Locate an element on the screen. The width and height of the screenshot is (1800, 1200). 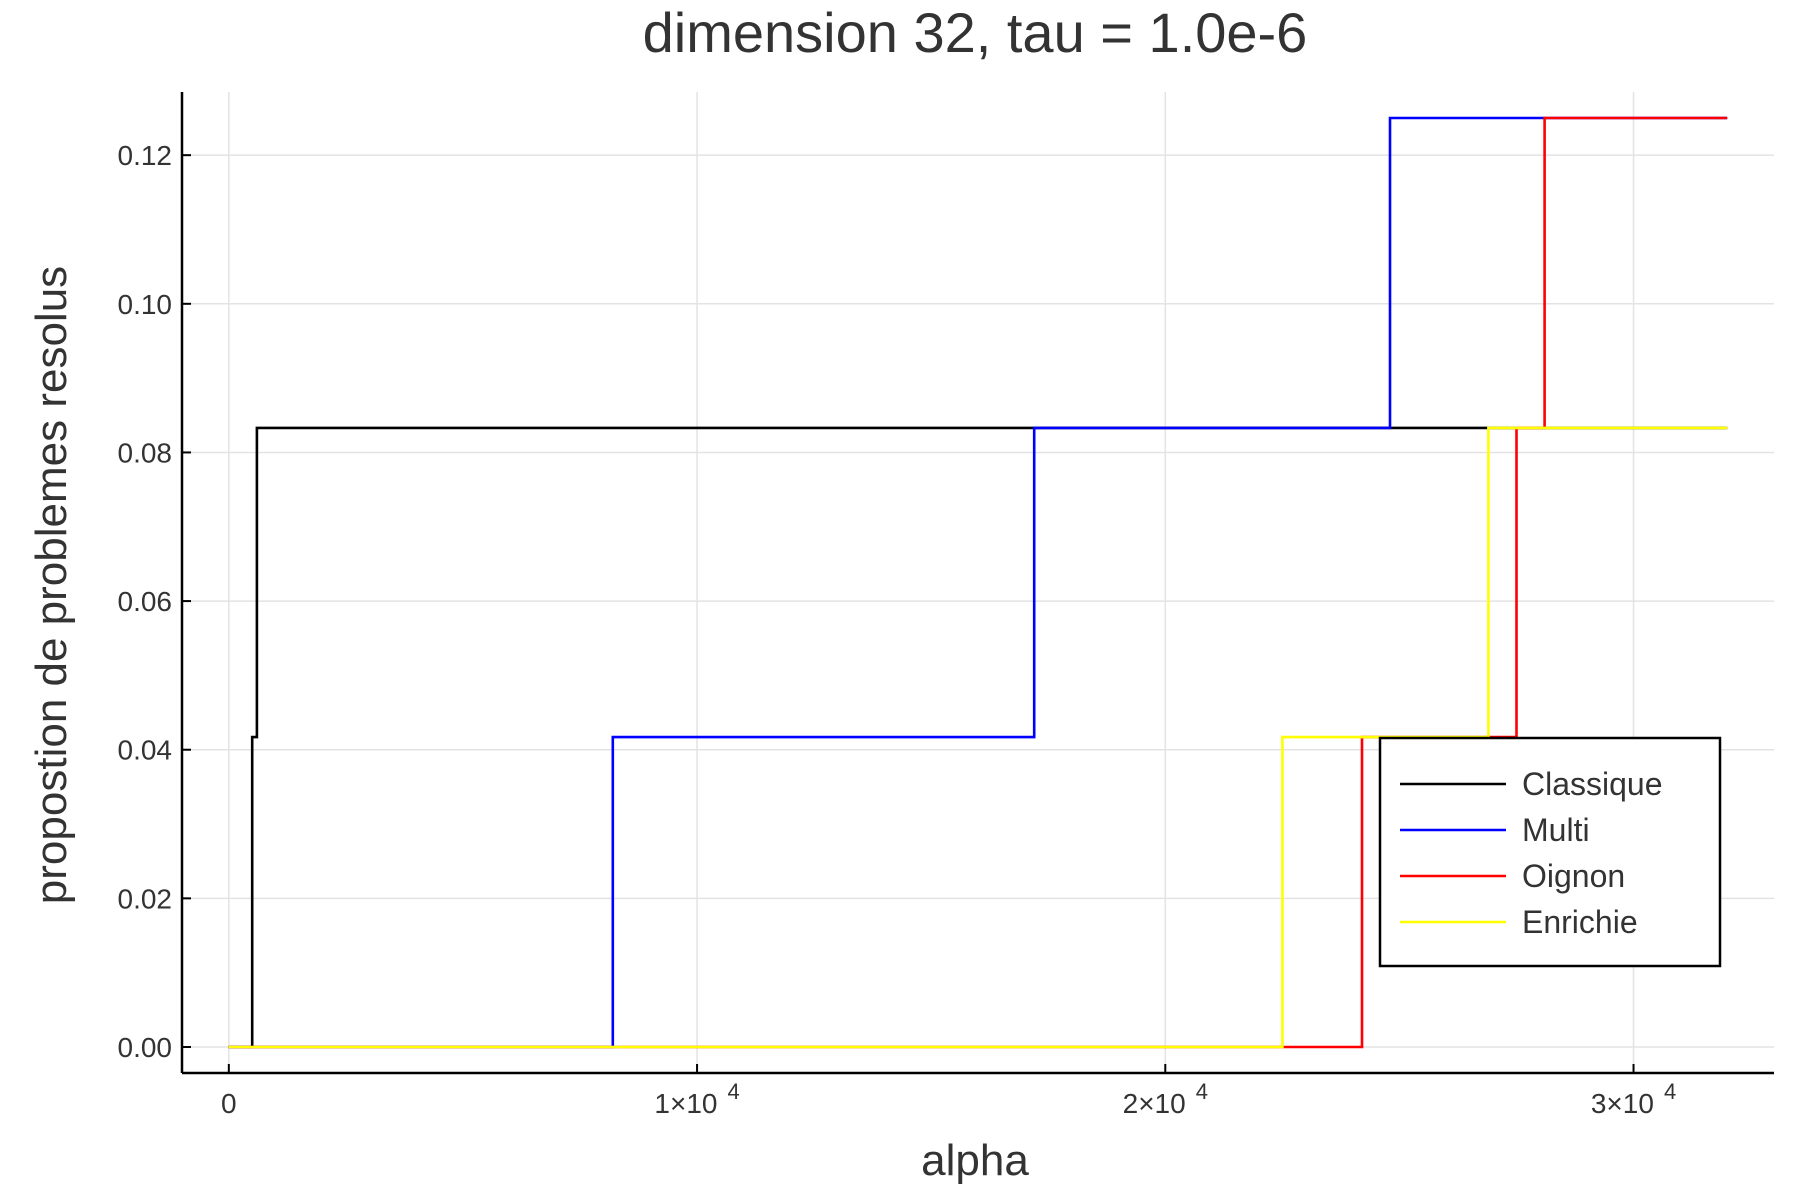
x-tick-mantissa: 0 is located at coordinates (229, 1103).